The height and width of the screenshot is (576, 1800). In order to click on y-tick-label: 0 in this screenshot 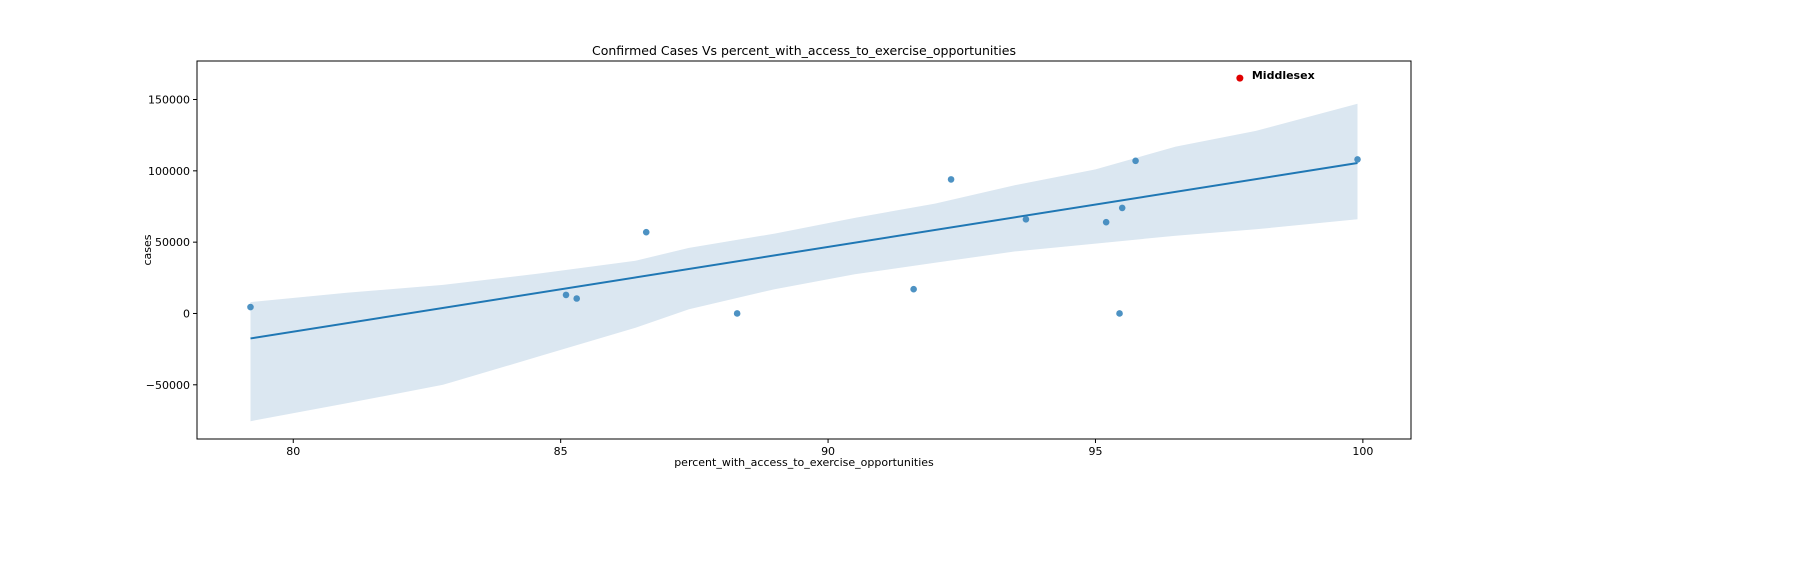, I will do `click(186, 313)`.